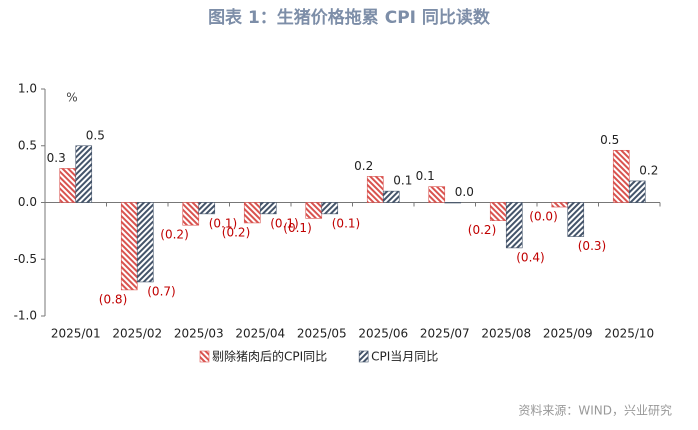 The width and height of the screenshot is (698, 430). Describe the element at coordinates (464, 192) in the screenshot. I see `value-label: 0.0` at that location.